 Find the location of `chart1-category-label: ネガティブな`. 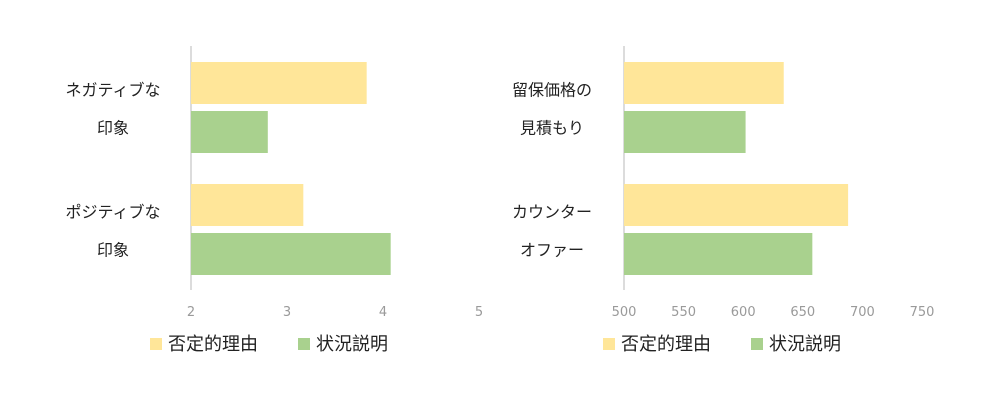

chart1-category-label: ネガティブな is located at coordinates (112, 90).